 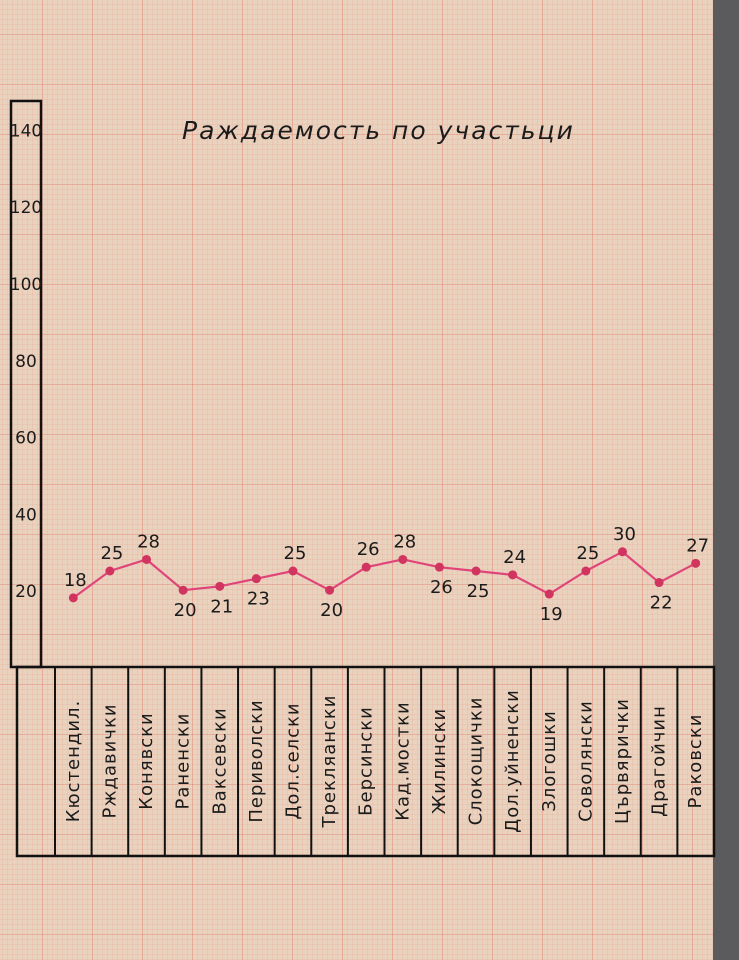 I want to click on y-tick-label: 140, so click(x=26, y=131).